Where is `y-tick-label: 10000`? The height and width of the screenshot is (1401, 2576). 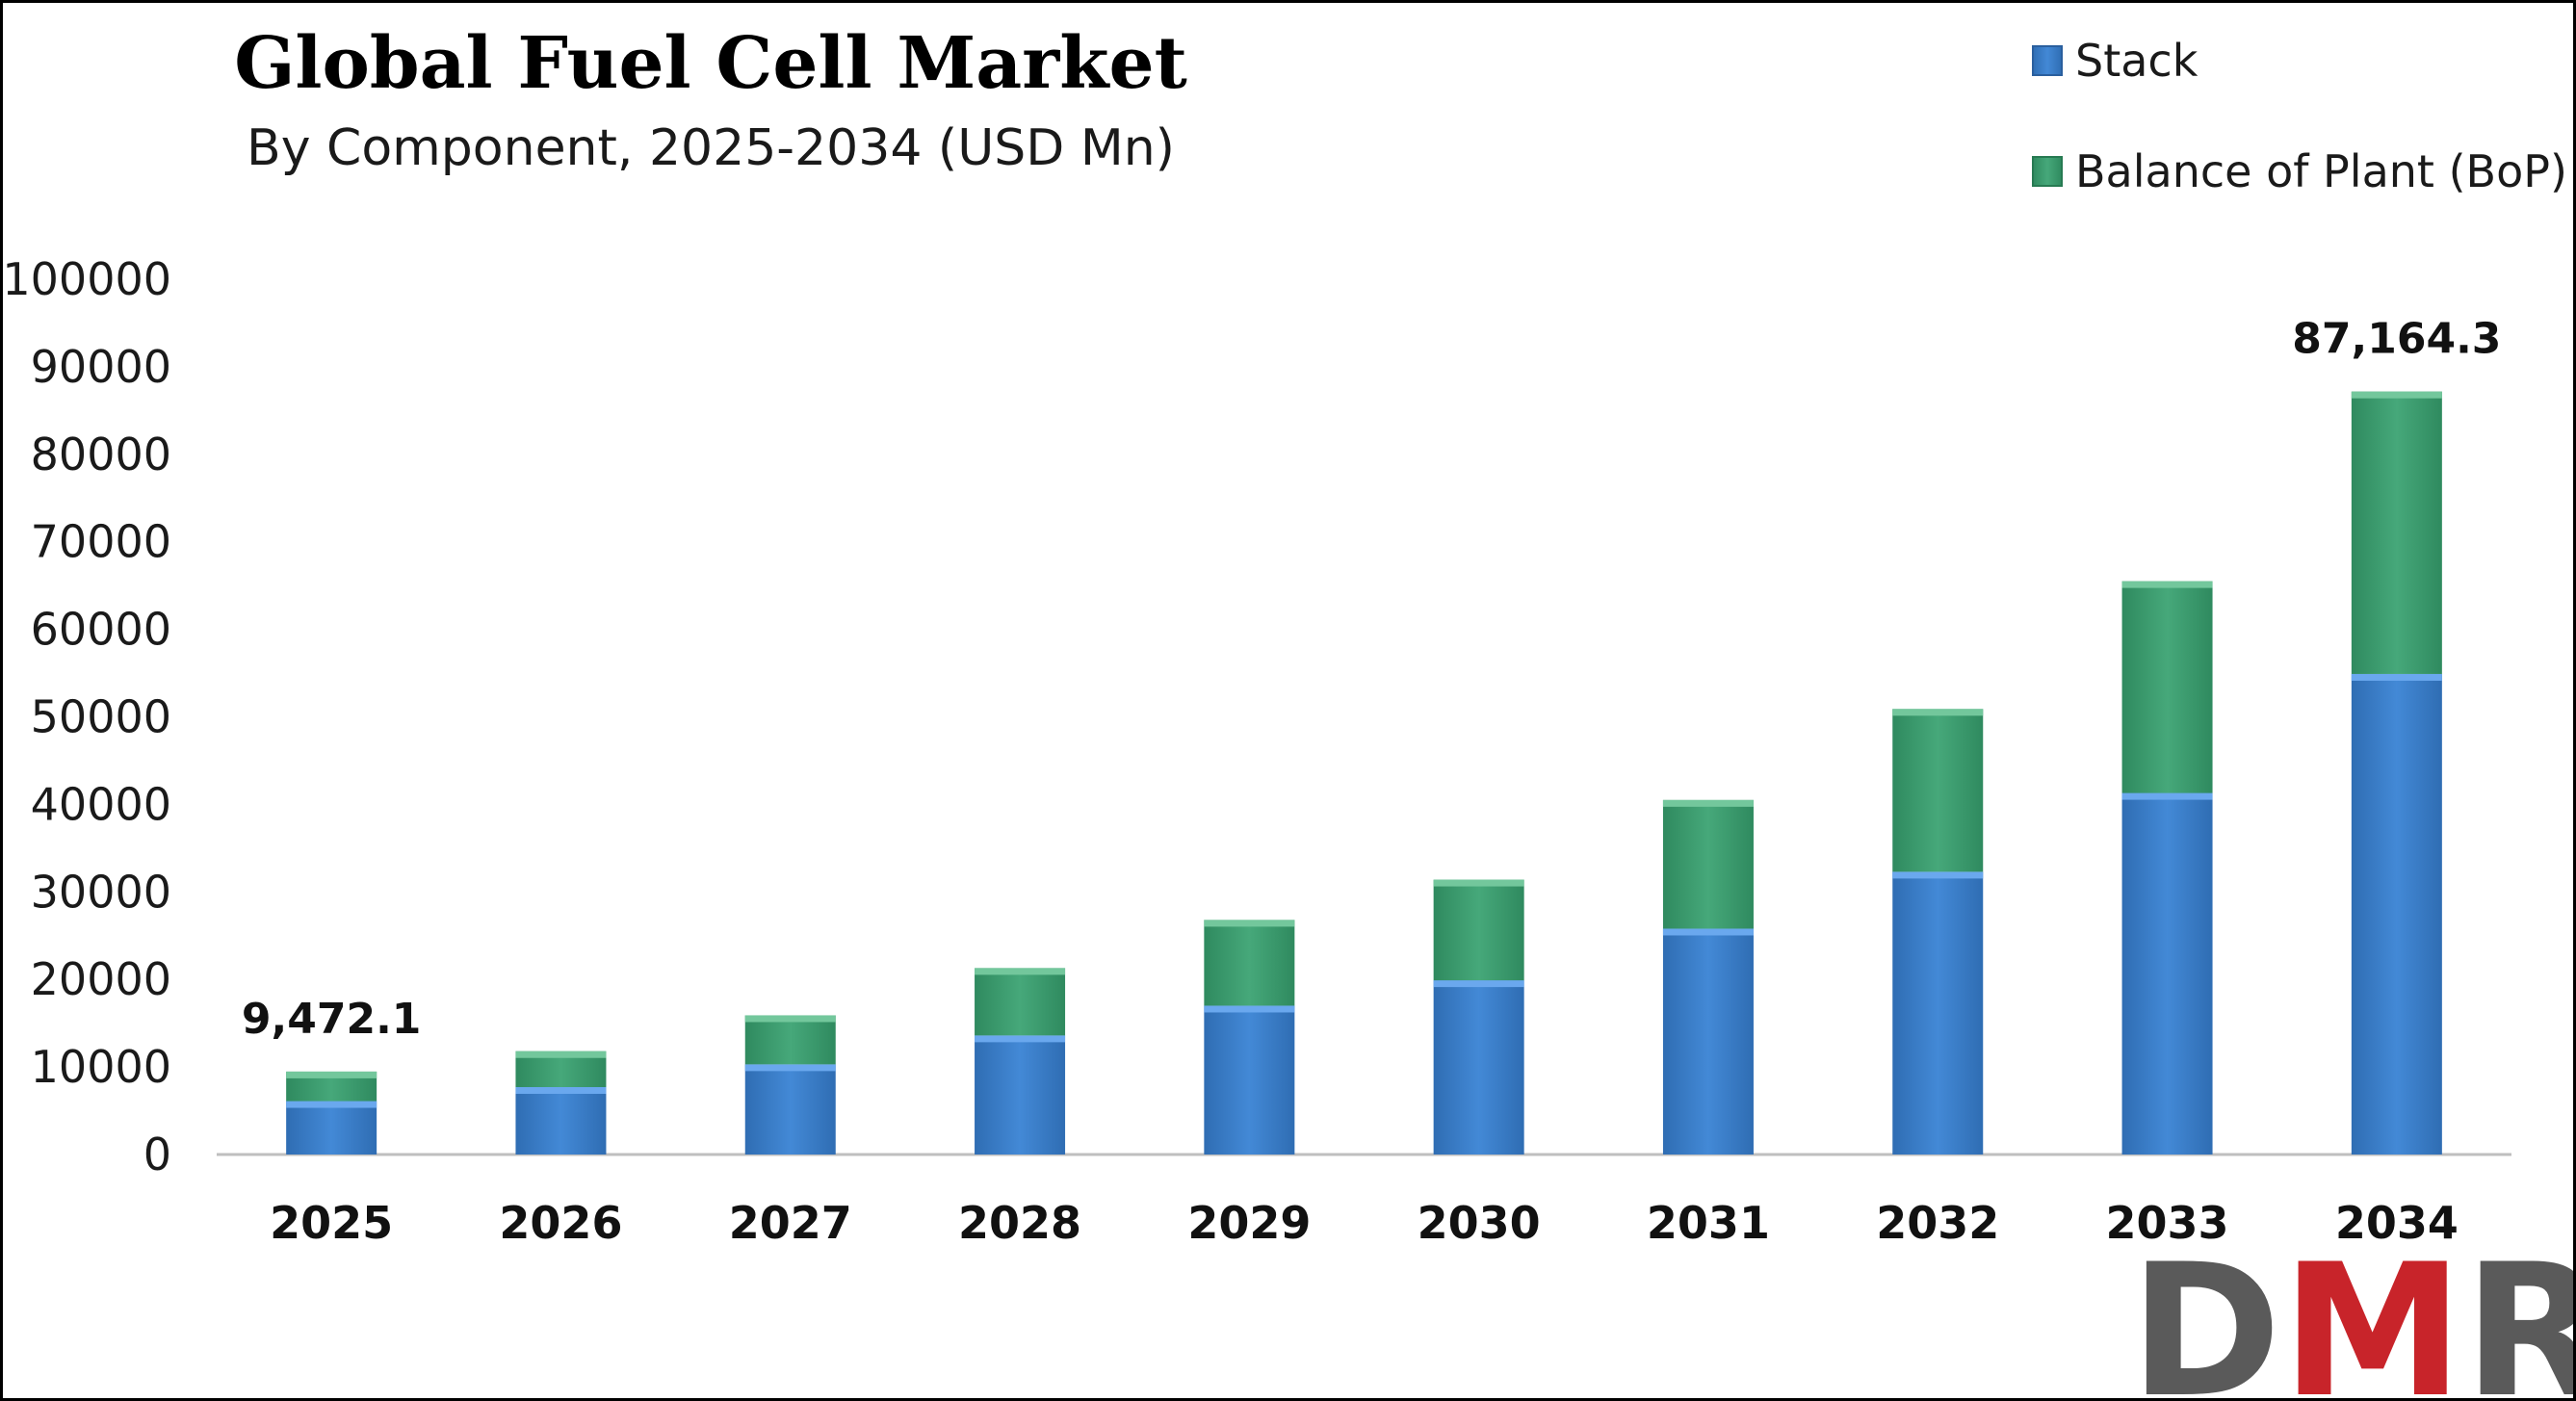 y-tick-label: 10000 is located at coordinates (101, 1067).